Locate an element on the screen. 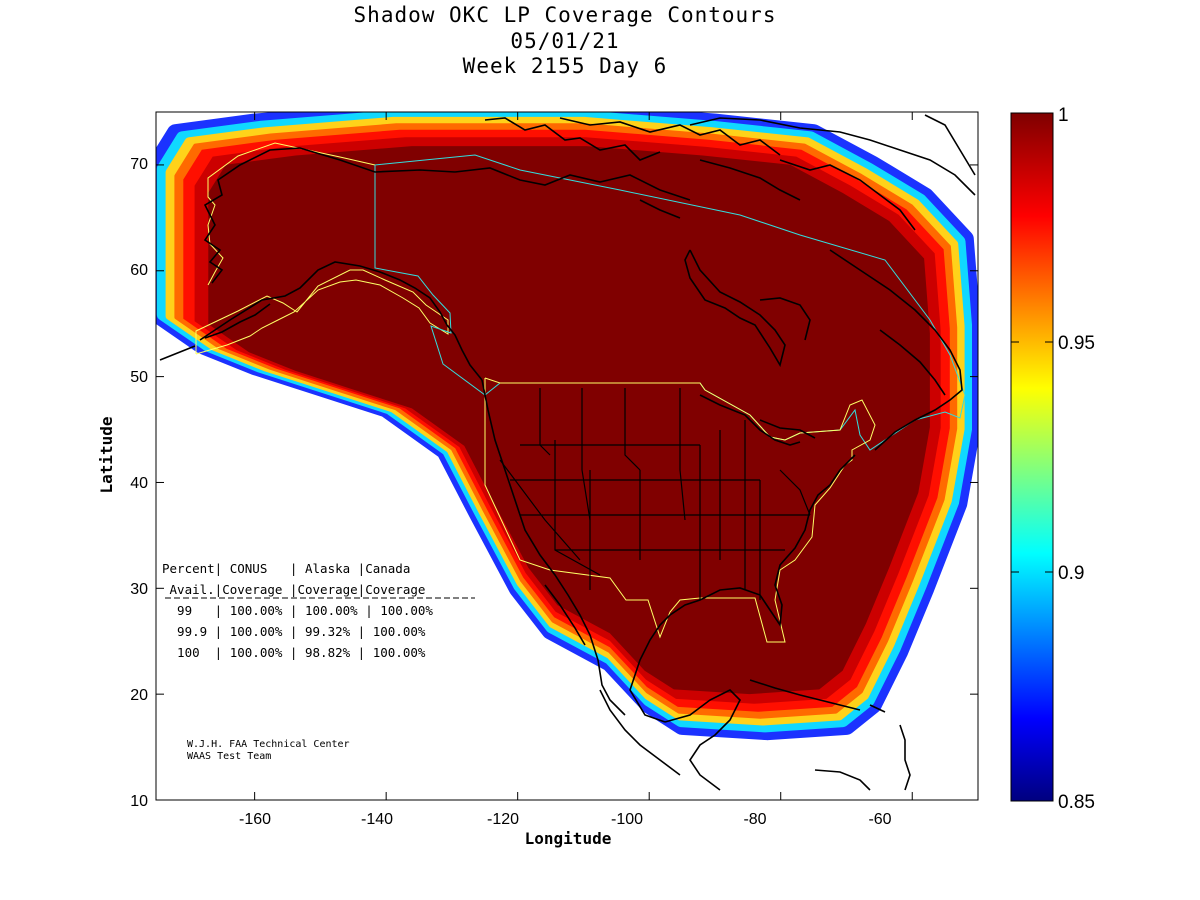  x-tick-label: -80 is located at coordinates (754, 819).